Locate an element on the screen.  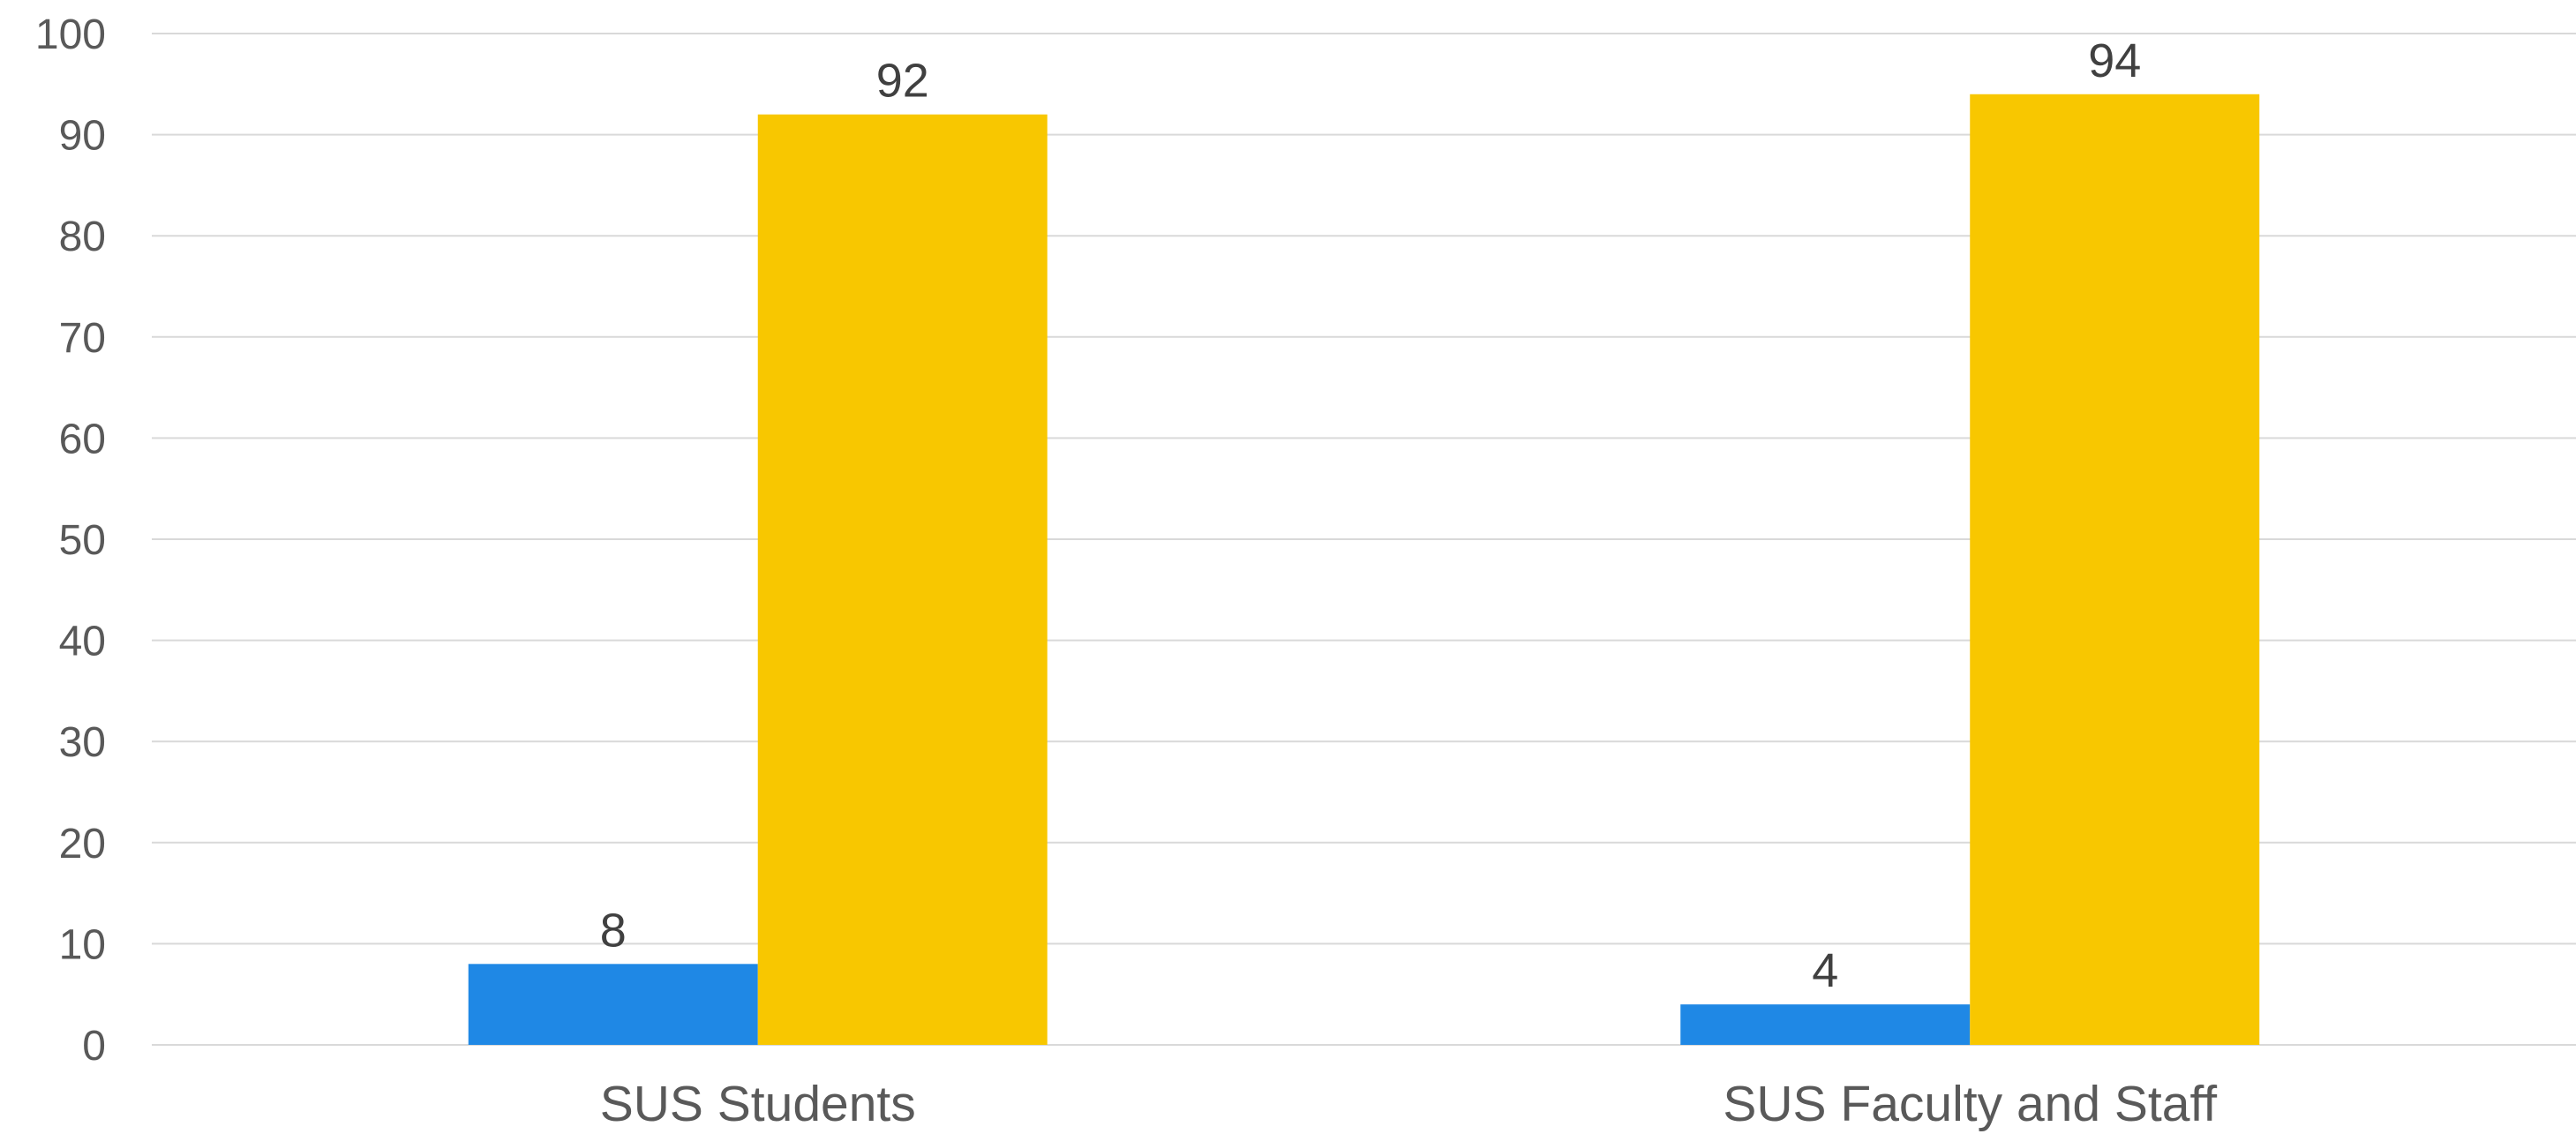
x-axis-categories: SUS Students SUS Faculty and Staff is located at coordinates (1409, 1104).